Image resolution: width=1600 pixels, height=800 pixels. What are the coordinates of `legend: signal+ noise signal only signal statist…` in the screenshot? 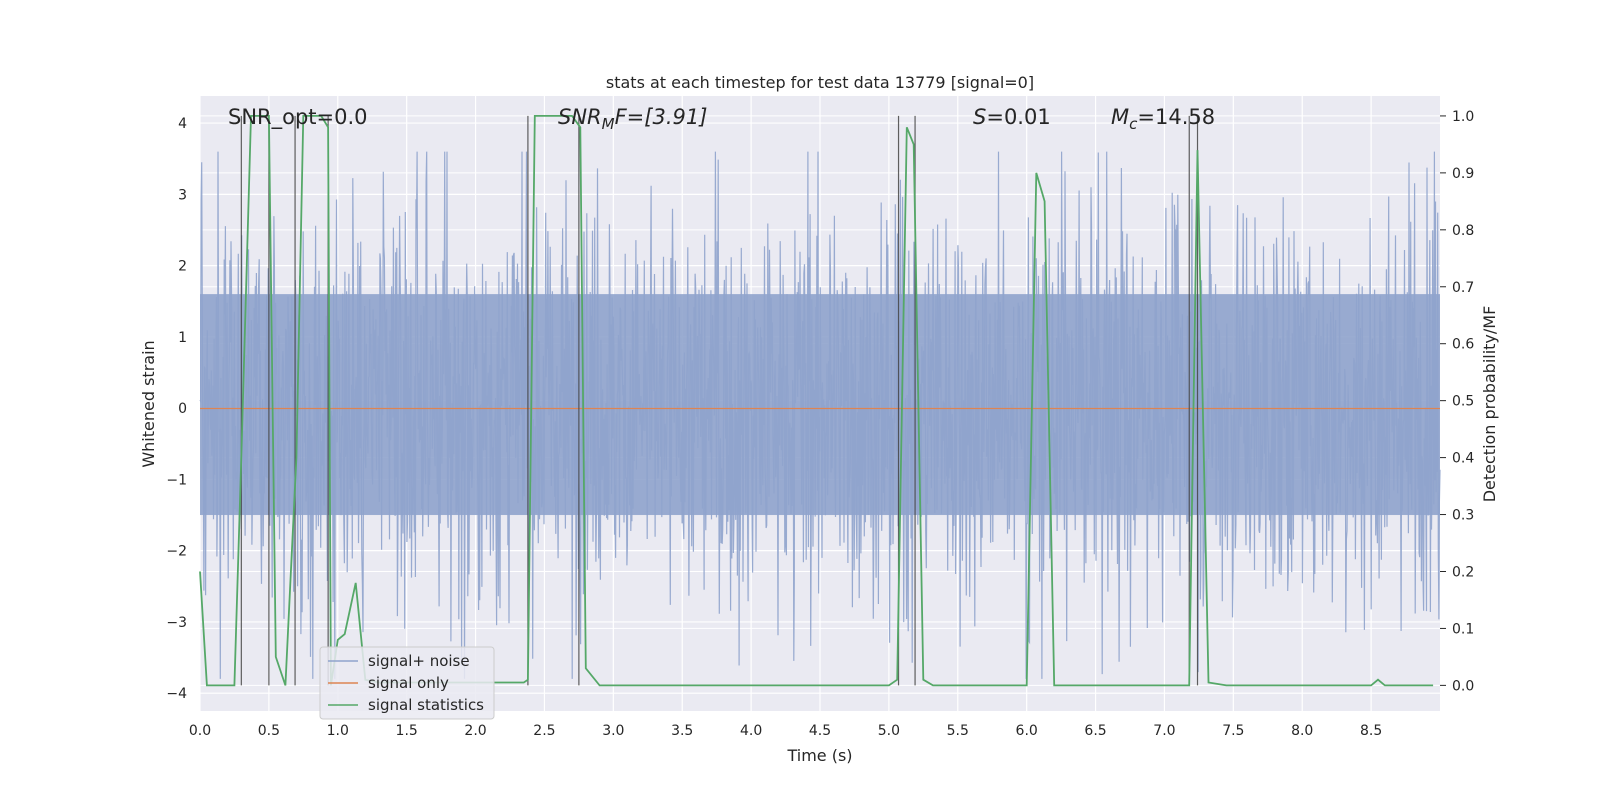 It's located at (407, 683).